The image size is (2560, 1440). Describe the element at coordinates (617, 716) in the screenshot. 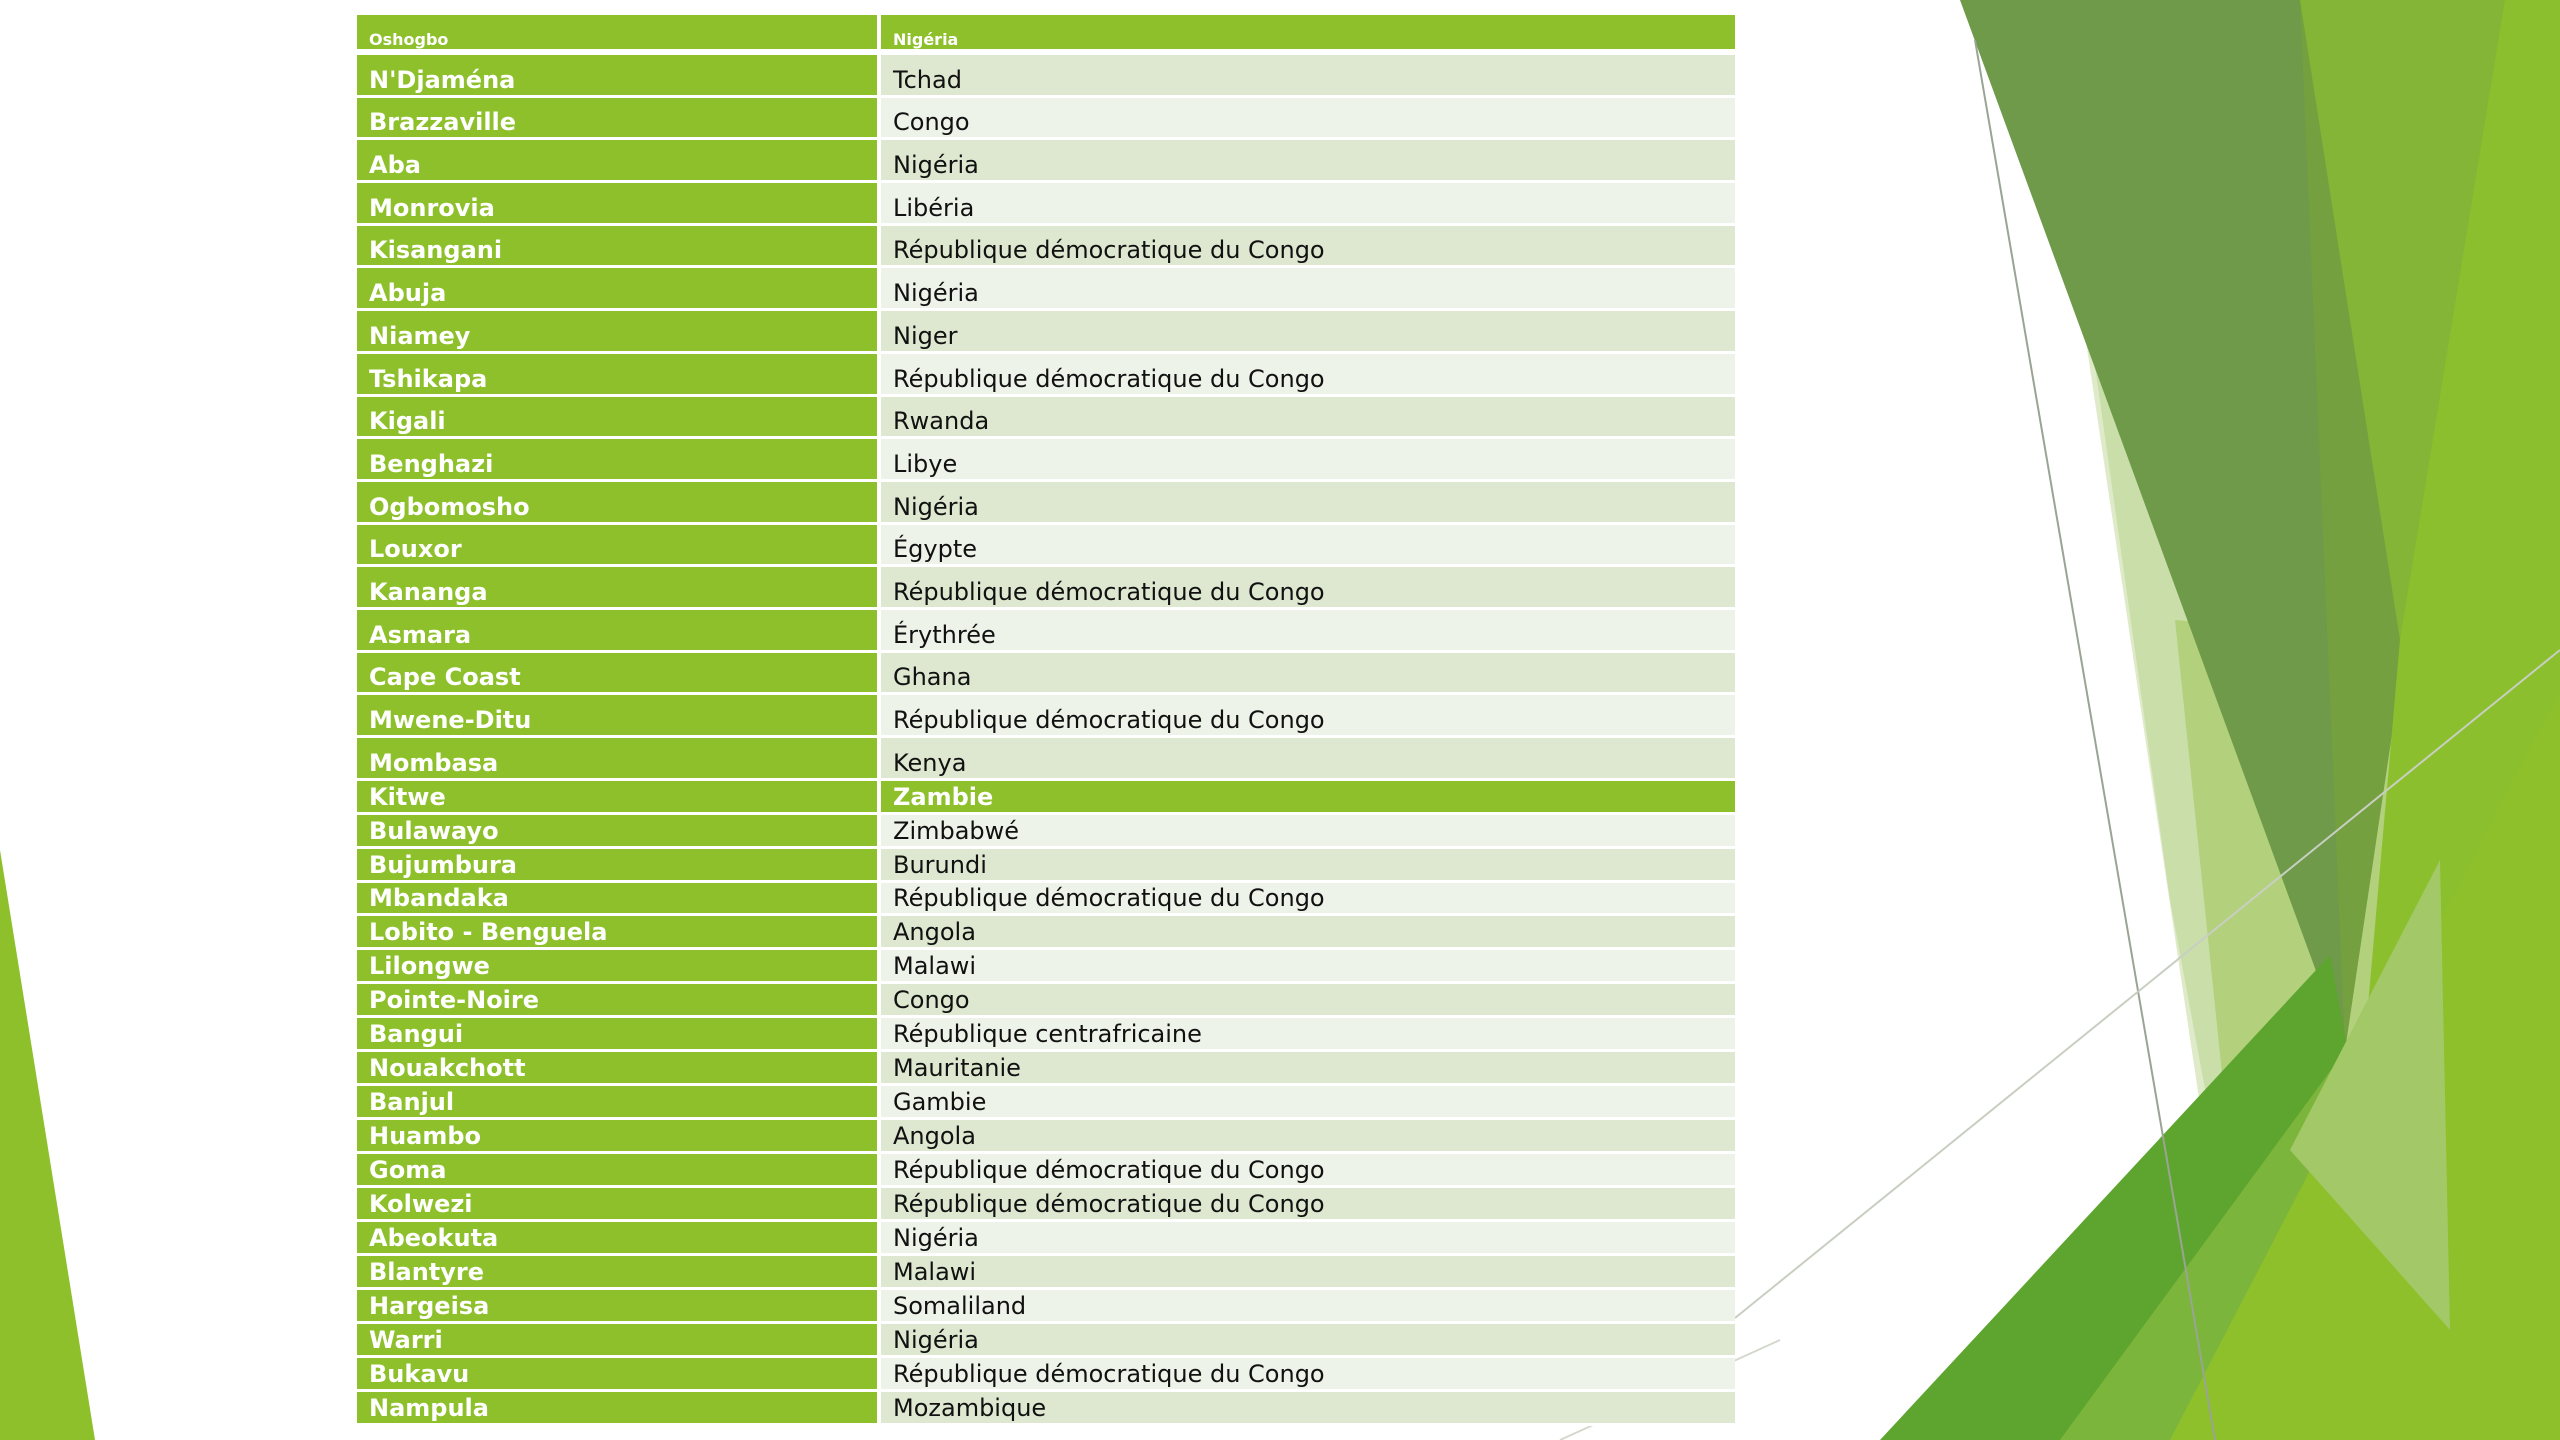

I see `city-cell: Mwene-Ditu` at that location.